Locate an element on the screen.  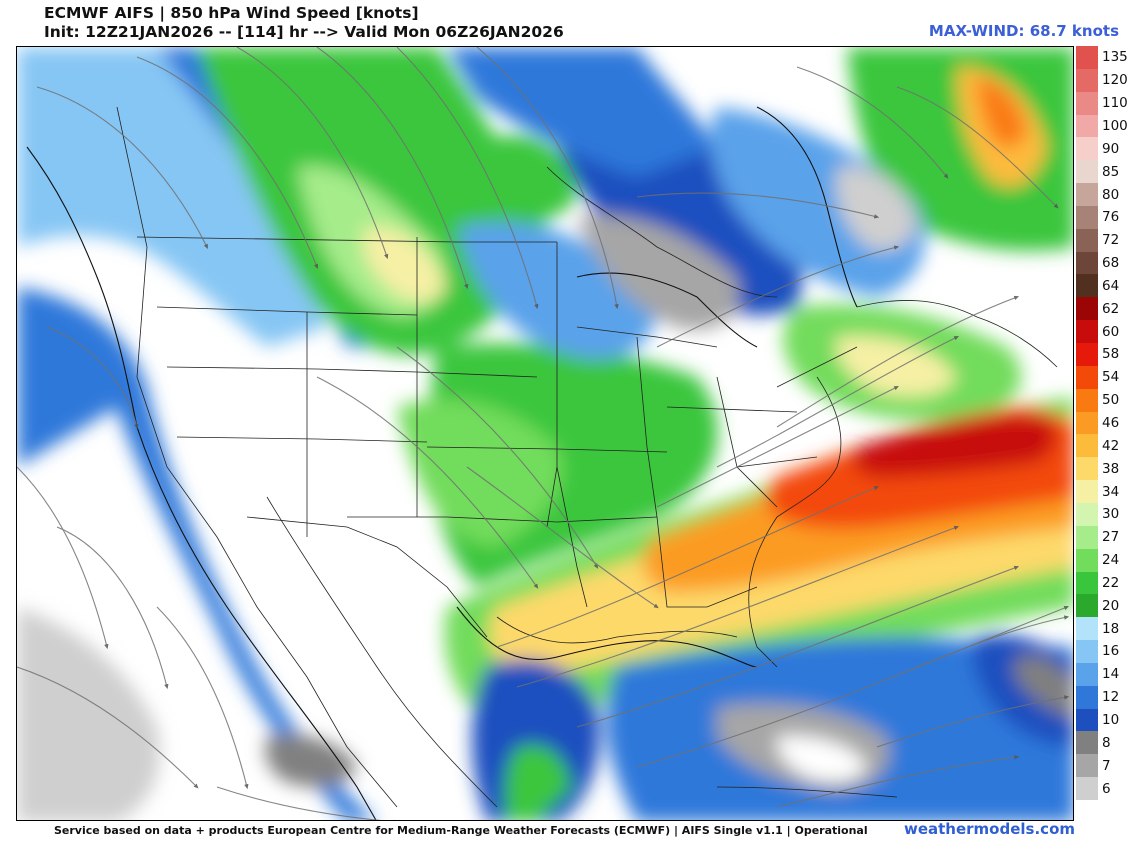
brand-link: weathermodels.com is located at coordinates (989, 829).